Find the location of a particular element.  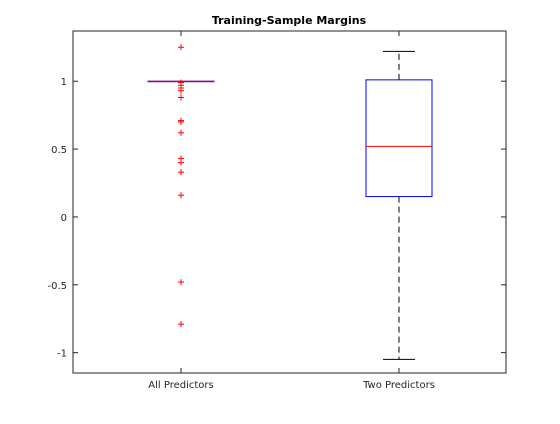

chart-title: Training-Sample Margins is located at coordinates (289, 20).